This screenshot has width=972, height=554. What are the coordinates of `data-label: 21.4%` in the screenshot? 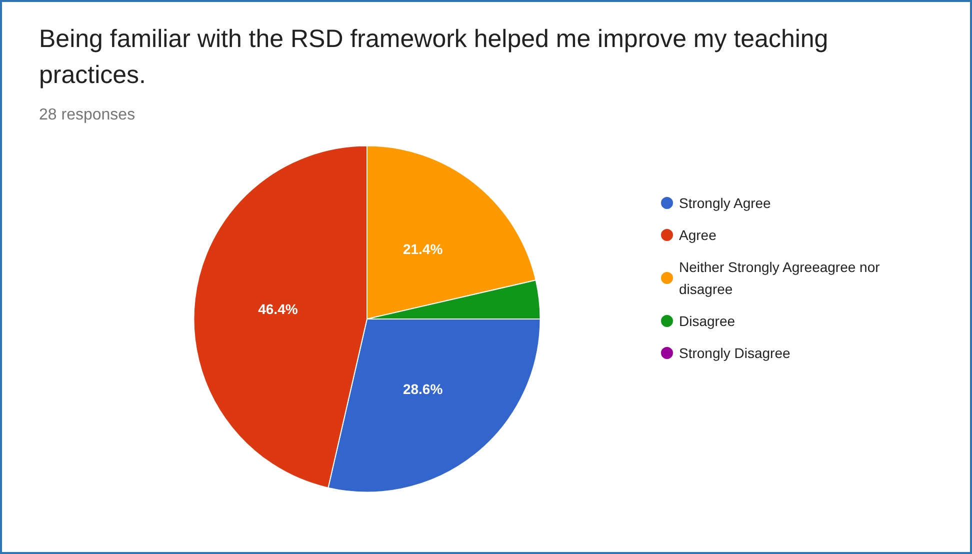 It's located at (423, 248).